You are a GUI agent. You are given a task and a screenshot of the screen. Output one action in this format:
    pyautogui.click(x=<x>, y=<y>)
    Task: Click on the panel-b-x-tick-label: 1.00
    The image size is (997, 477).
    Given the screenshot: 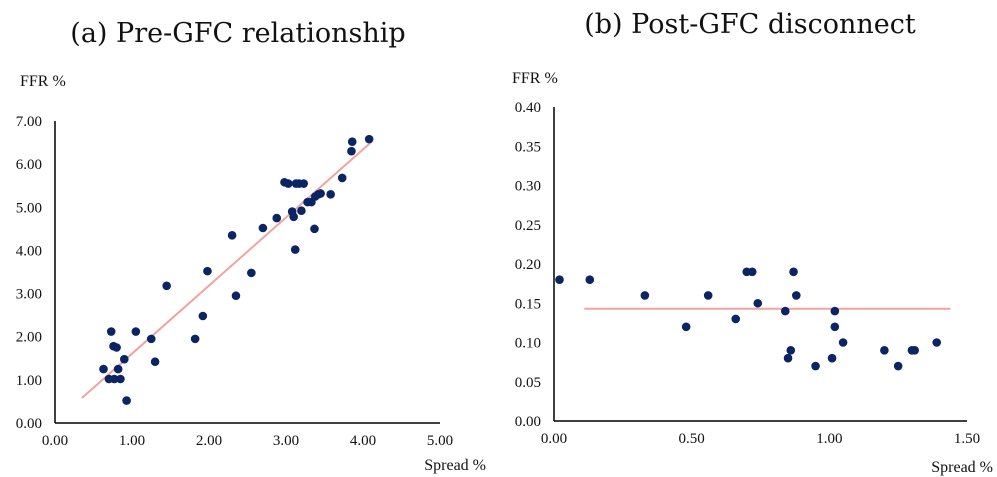 What is the action you would take?
    pyautogui.click(x=829, y=439)
    